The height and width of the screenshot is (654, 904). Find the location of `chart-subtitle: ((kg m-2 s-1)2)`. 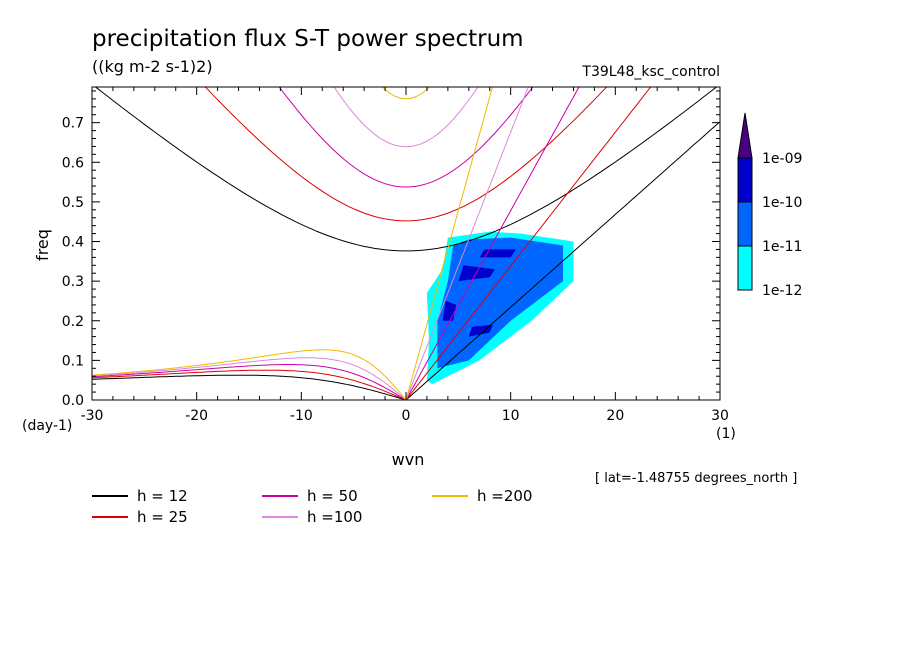

chart-subtitle: ((kg m-2 s-1)2) is located at coordinates (152, 66).